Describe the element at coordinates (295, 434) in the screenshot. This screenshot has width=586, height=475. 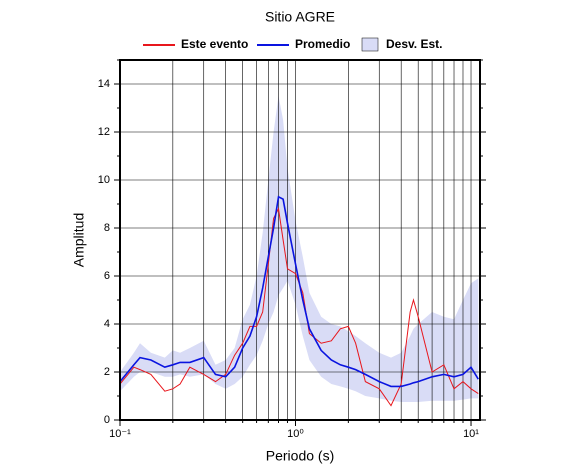
I see `x-tick-label: 10⁰` at that location.